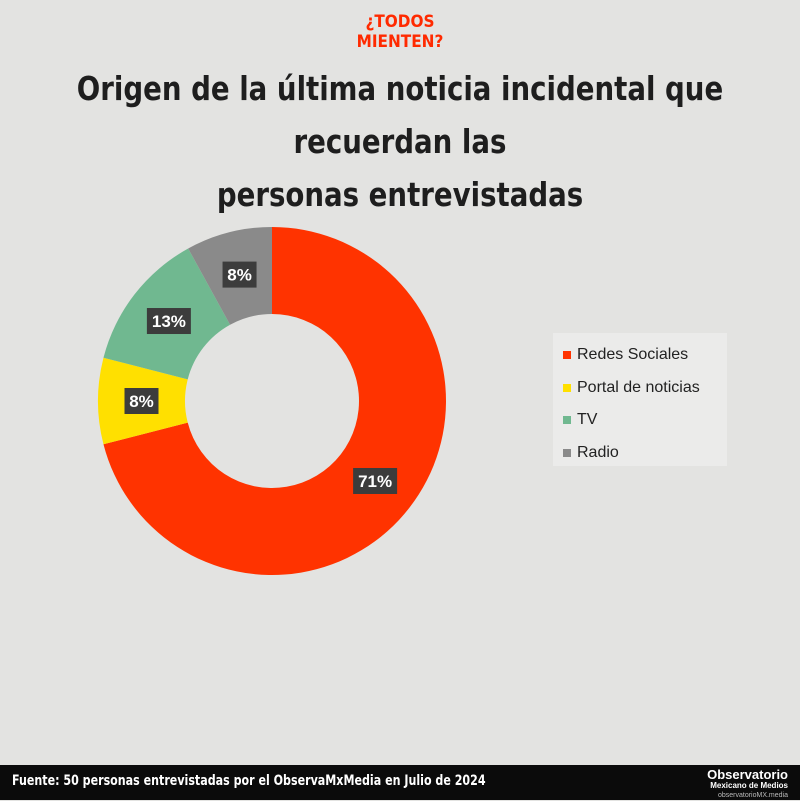 This screenshot has width=800, height=801. I want to click on logo-url-text: observatorioMX.media, so click(752, 795).